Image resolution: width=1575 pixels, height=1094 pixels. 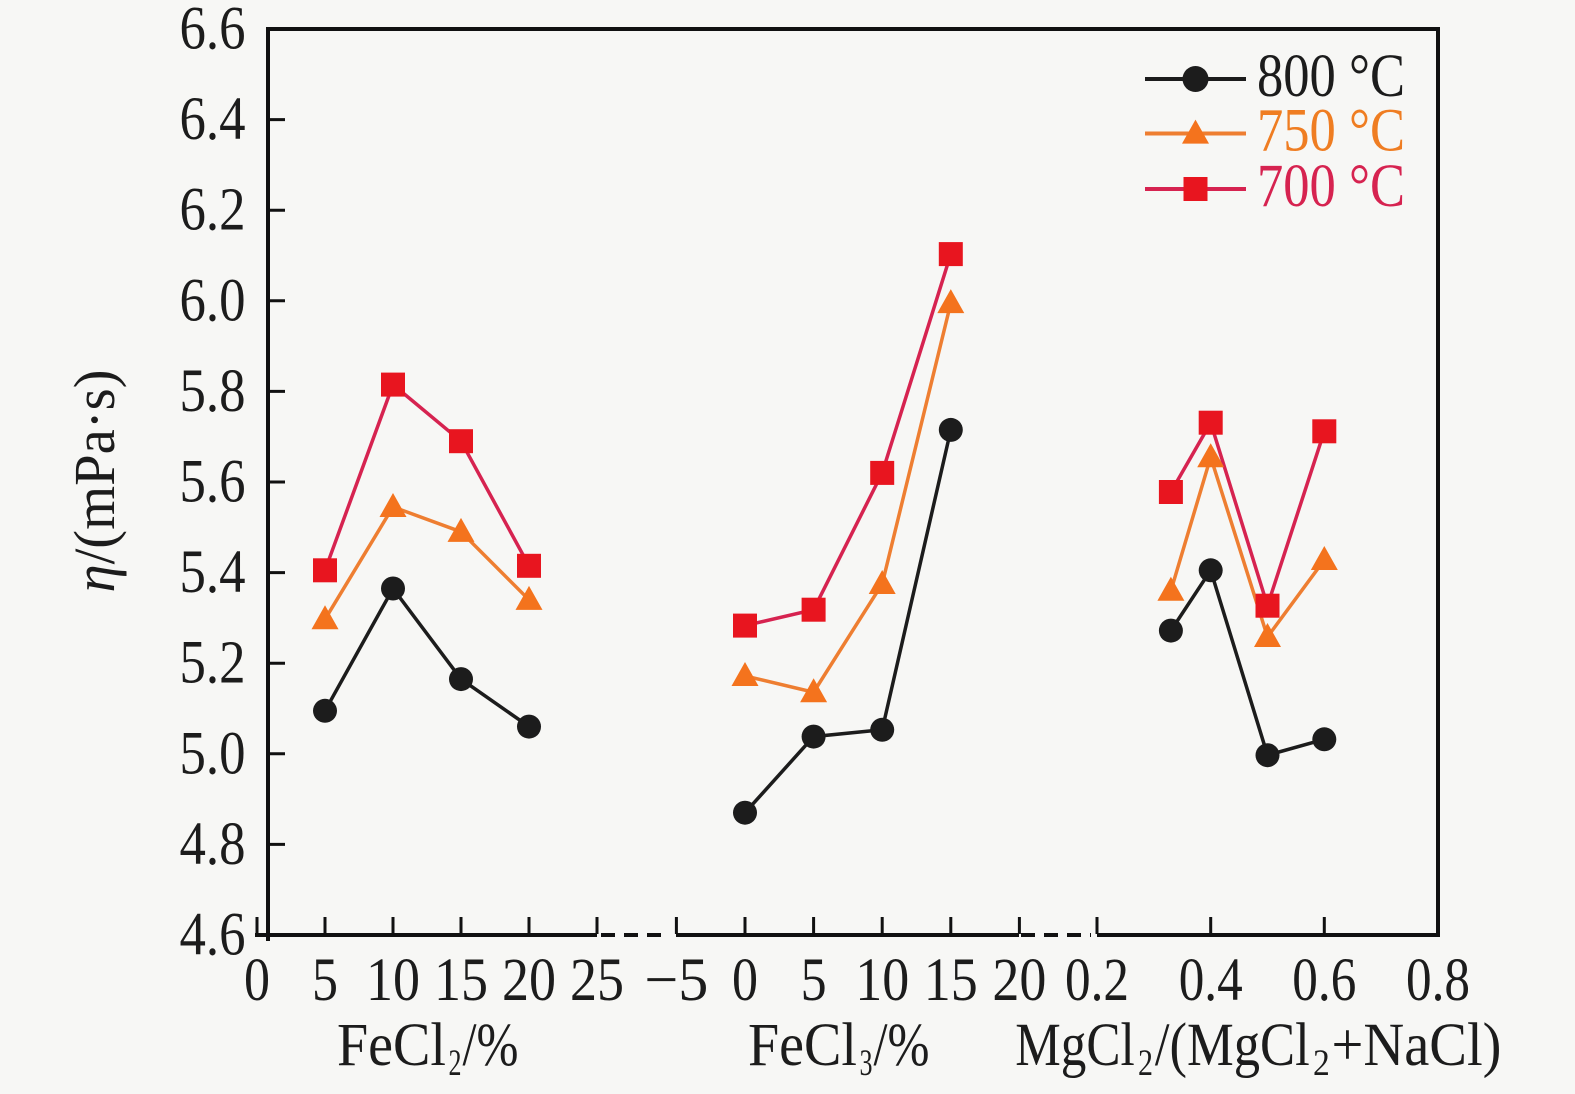 I want to click on svg-text: 0.2, so click(x=1097, y=980).